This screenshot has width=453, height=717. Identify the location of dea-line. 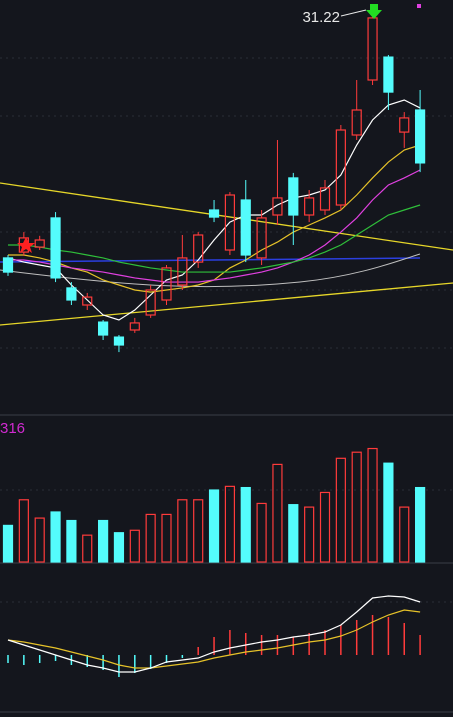
(214, 639).